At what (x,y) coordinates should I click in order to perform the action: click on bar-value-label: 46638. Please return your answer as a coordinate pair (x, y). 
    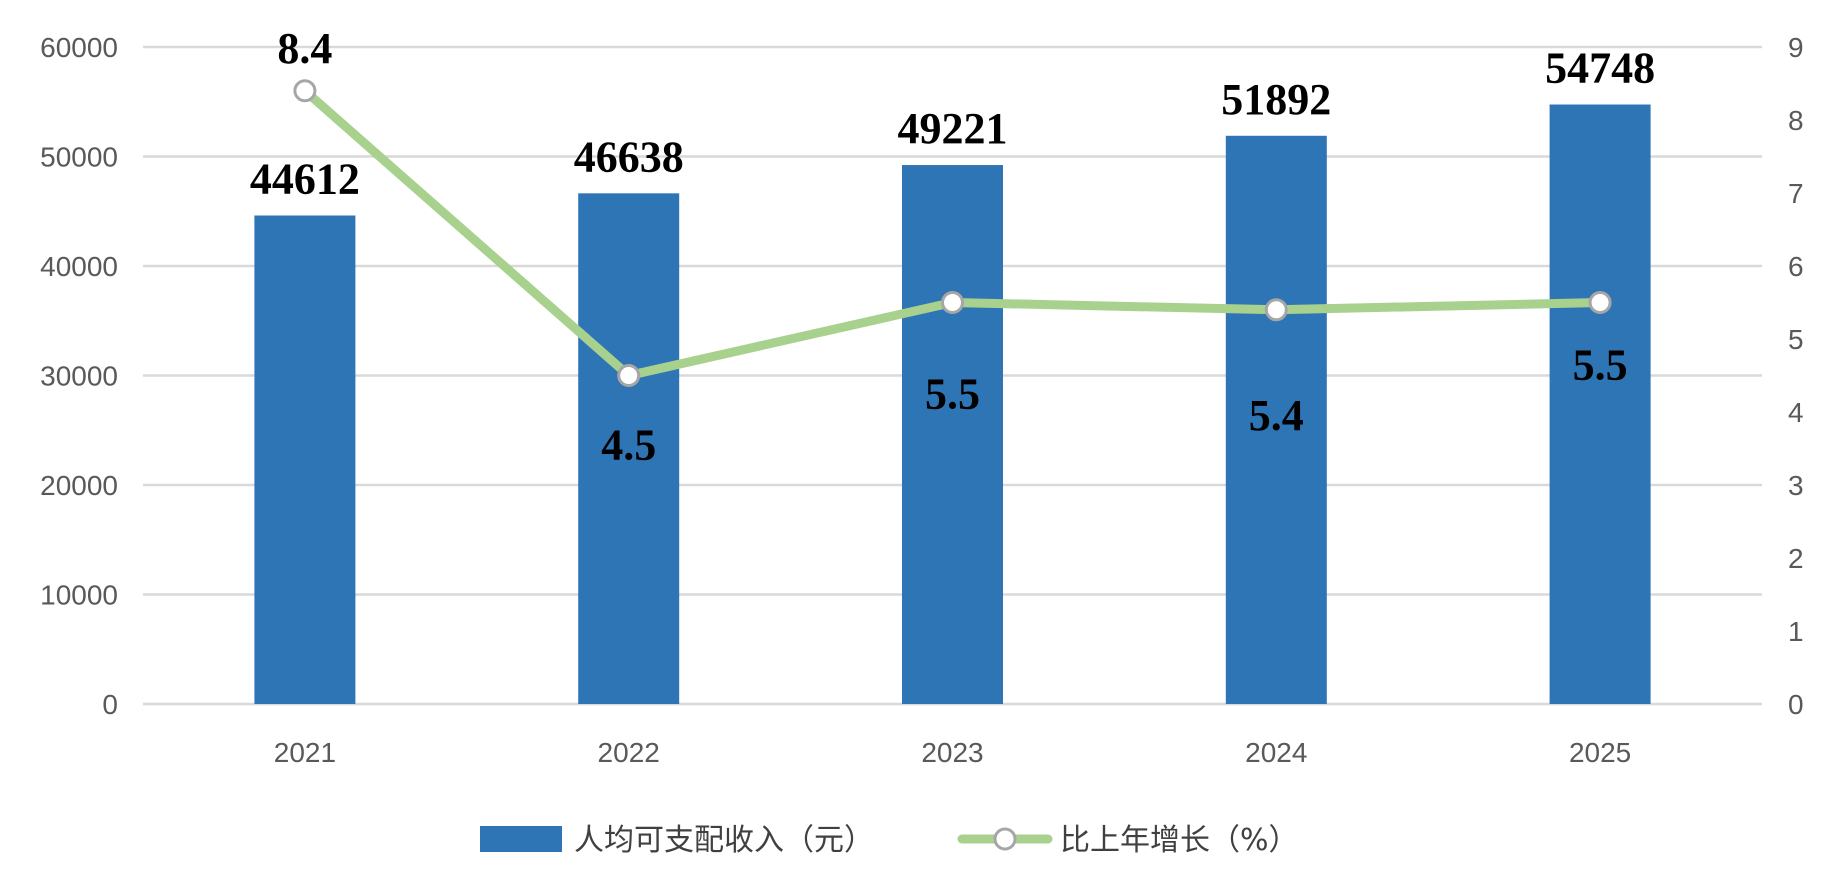
    Looking at the image, I should click on (629, 156).